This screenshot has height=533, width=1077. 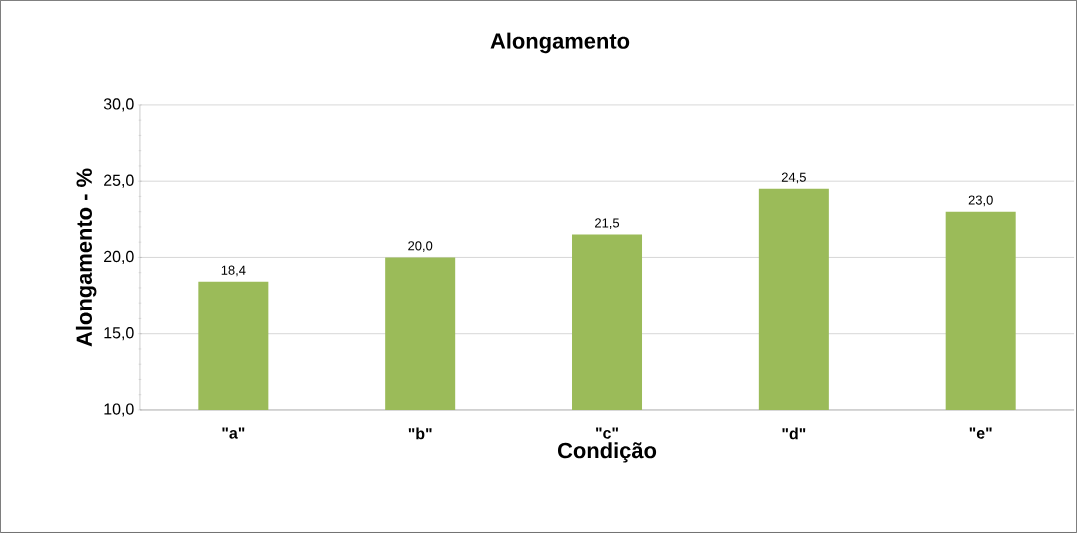 I want to click on data-label: 24,5, so click(x=793, y=178).